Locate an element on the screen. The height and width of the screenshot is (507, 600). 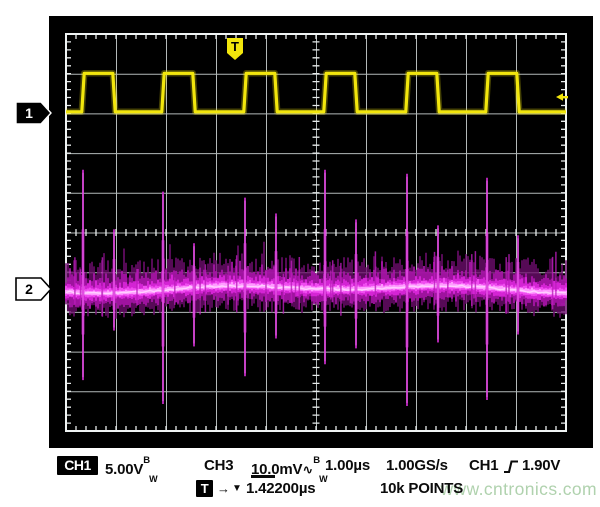
trigger-level-readout: 1.90V is located at coordinates (541, 465).